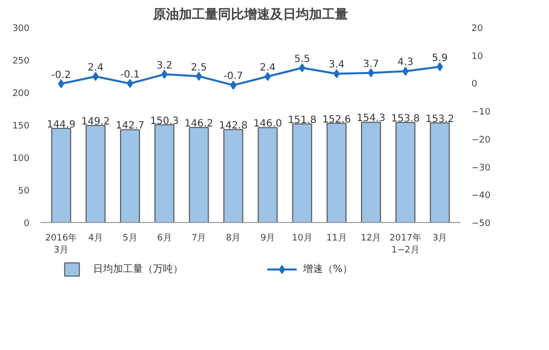 Image resolution: width=549 pixels, height=350 pixels. What do you see at coordinates (198, 68) in the screenshot?
I see `data-label: 2.5` at bounding box center [198, 68].